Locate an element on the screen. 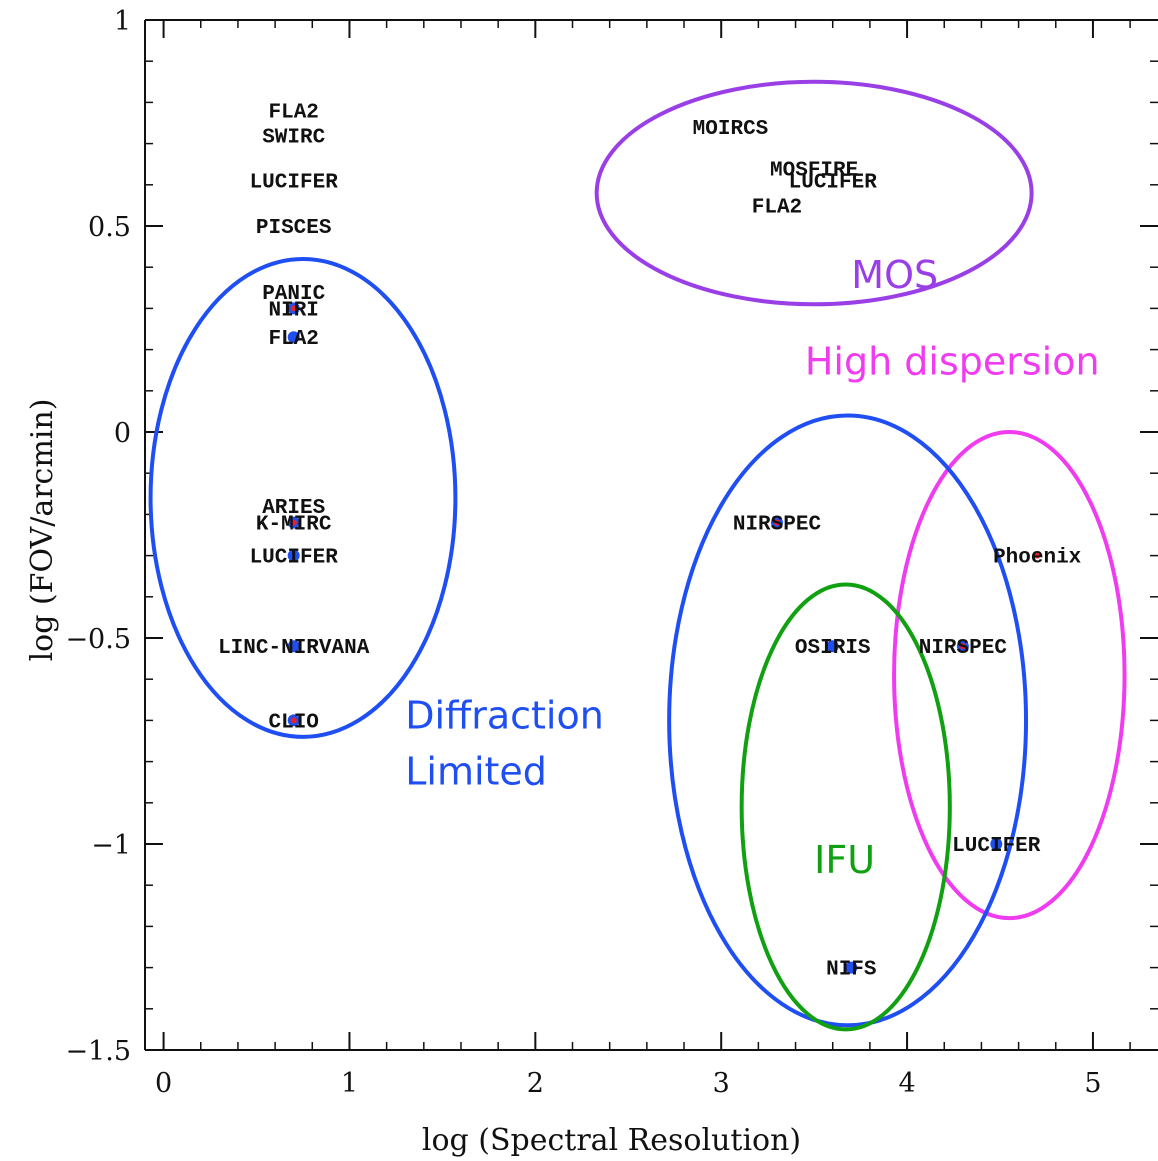 The height and width of the screenshot is (1161, 1158). instrument-label: CLIO is located at coordinates (293, 722).